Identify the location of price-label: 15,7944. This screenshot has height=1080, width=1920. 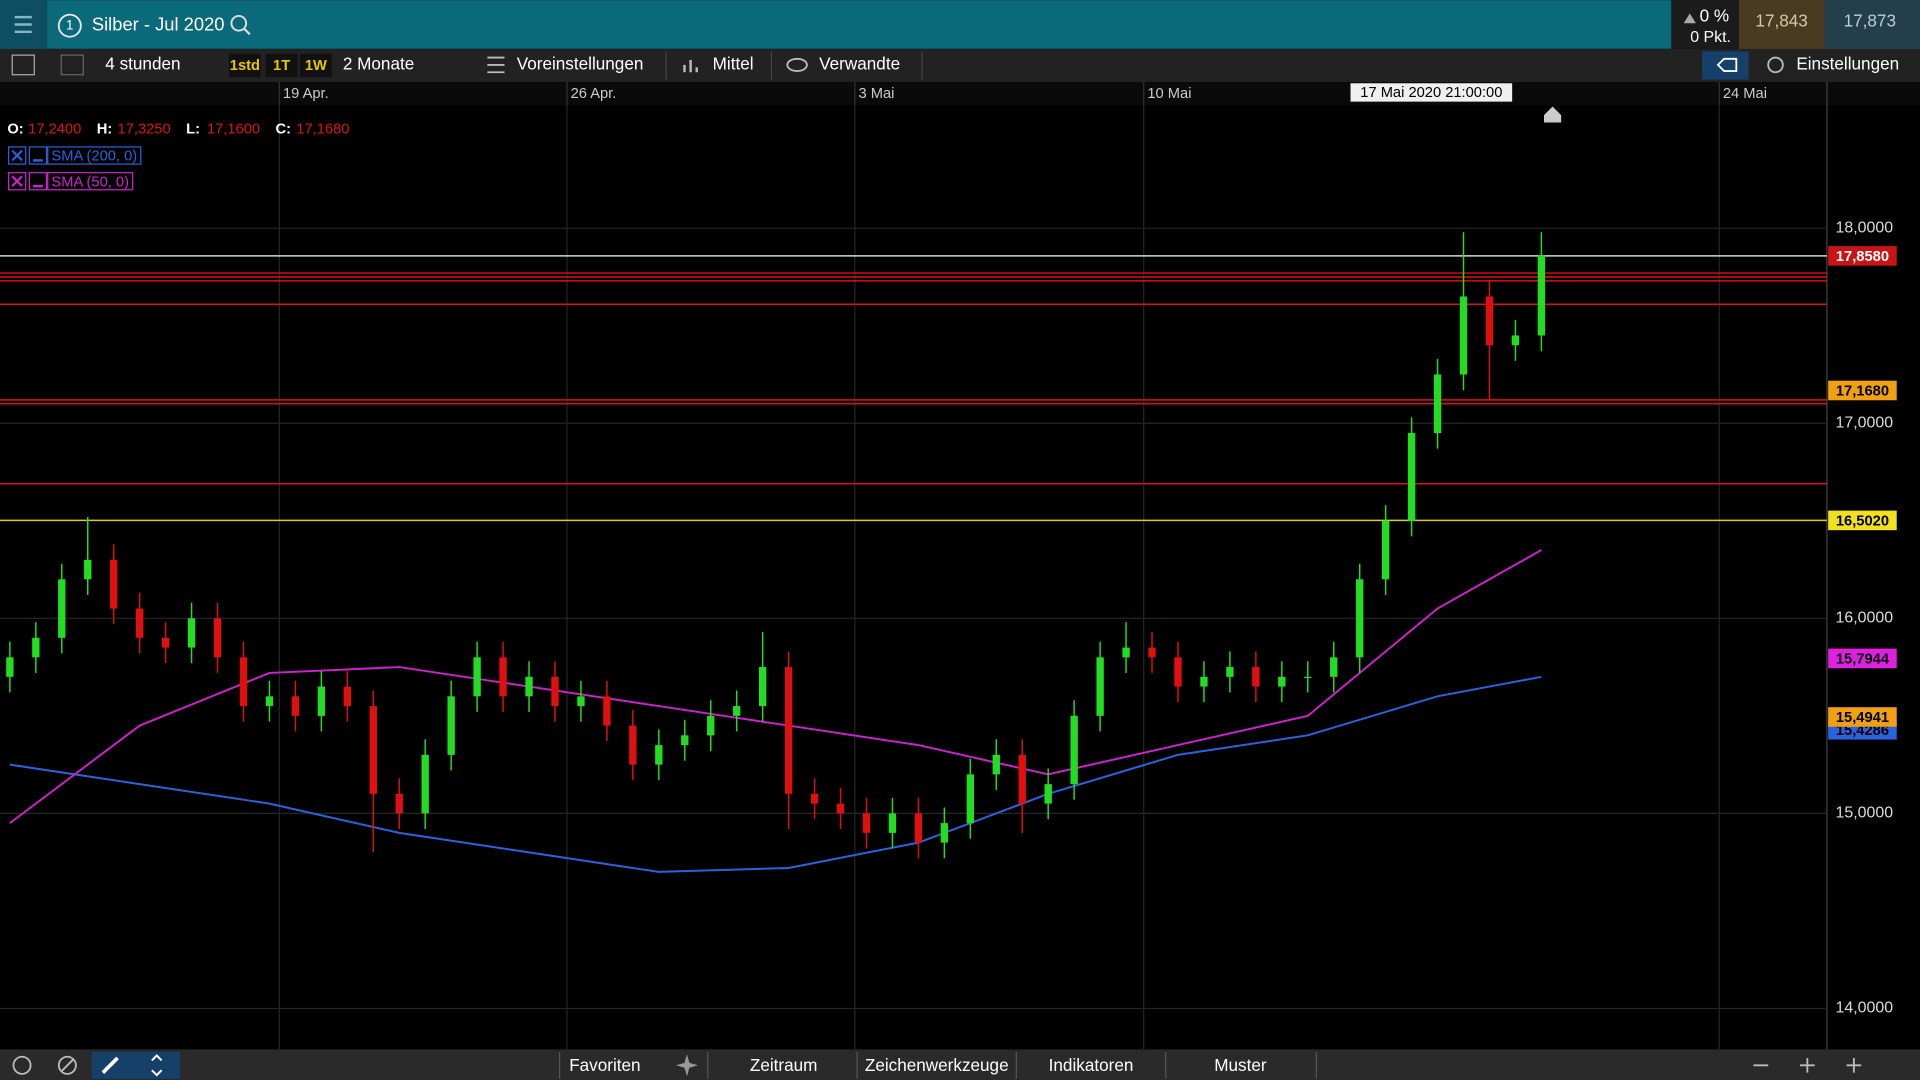
(1863, 660).